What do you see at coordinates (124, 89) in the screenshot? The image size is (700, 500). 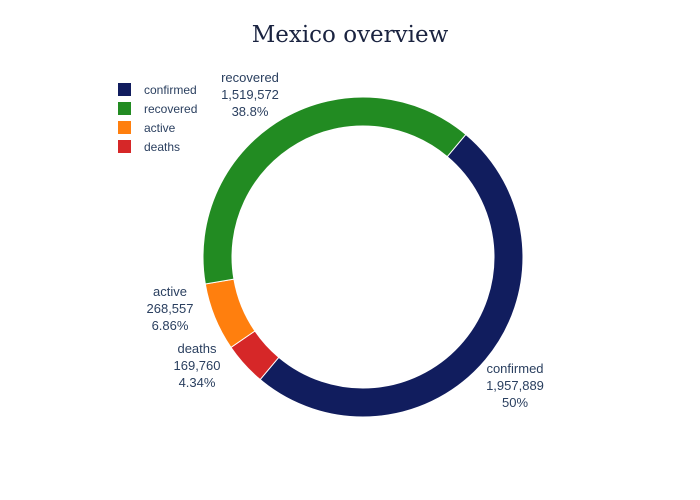 I see `legend-swatch-confirmed` at bounding box center [124, 89].